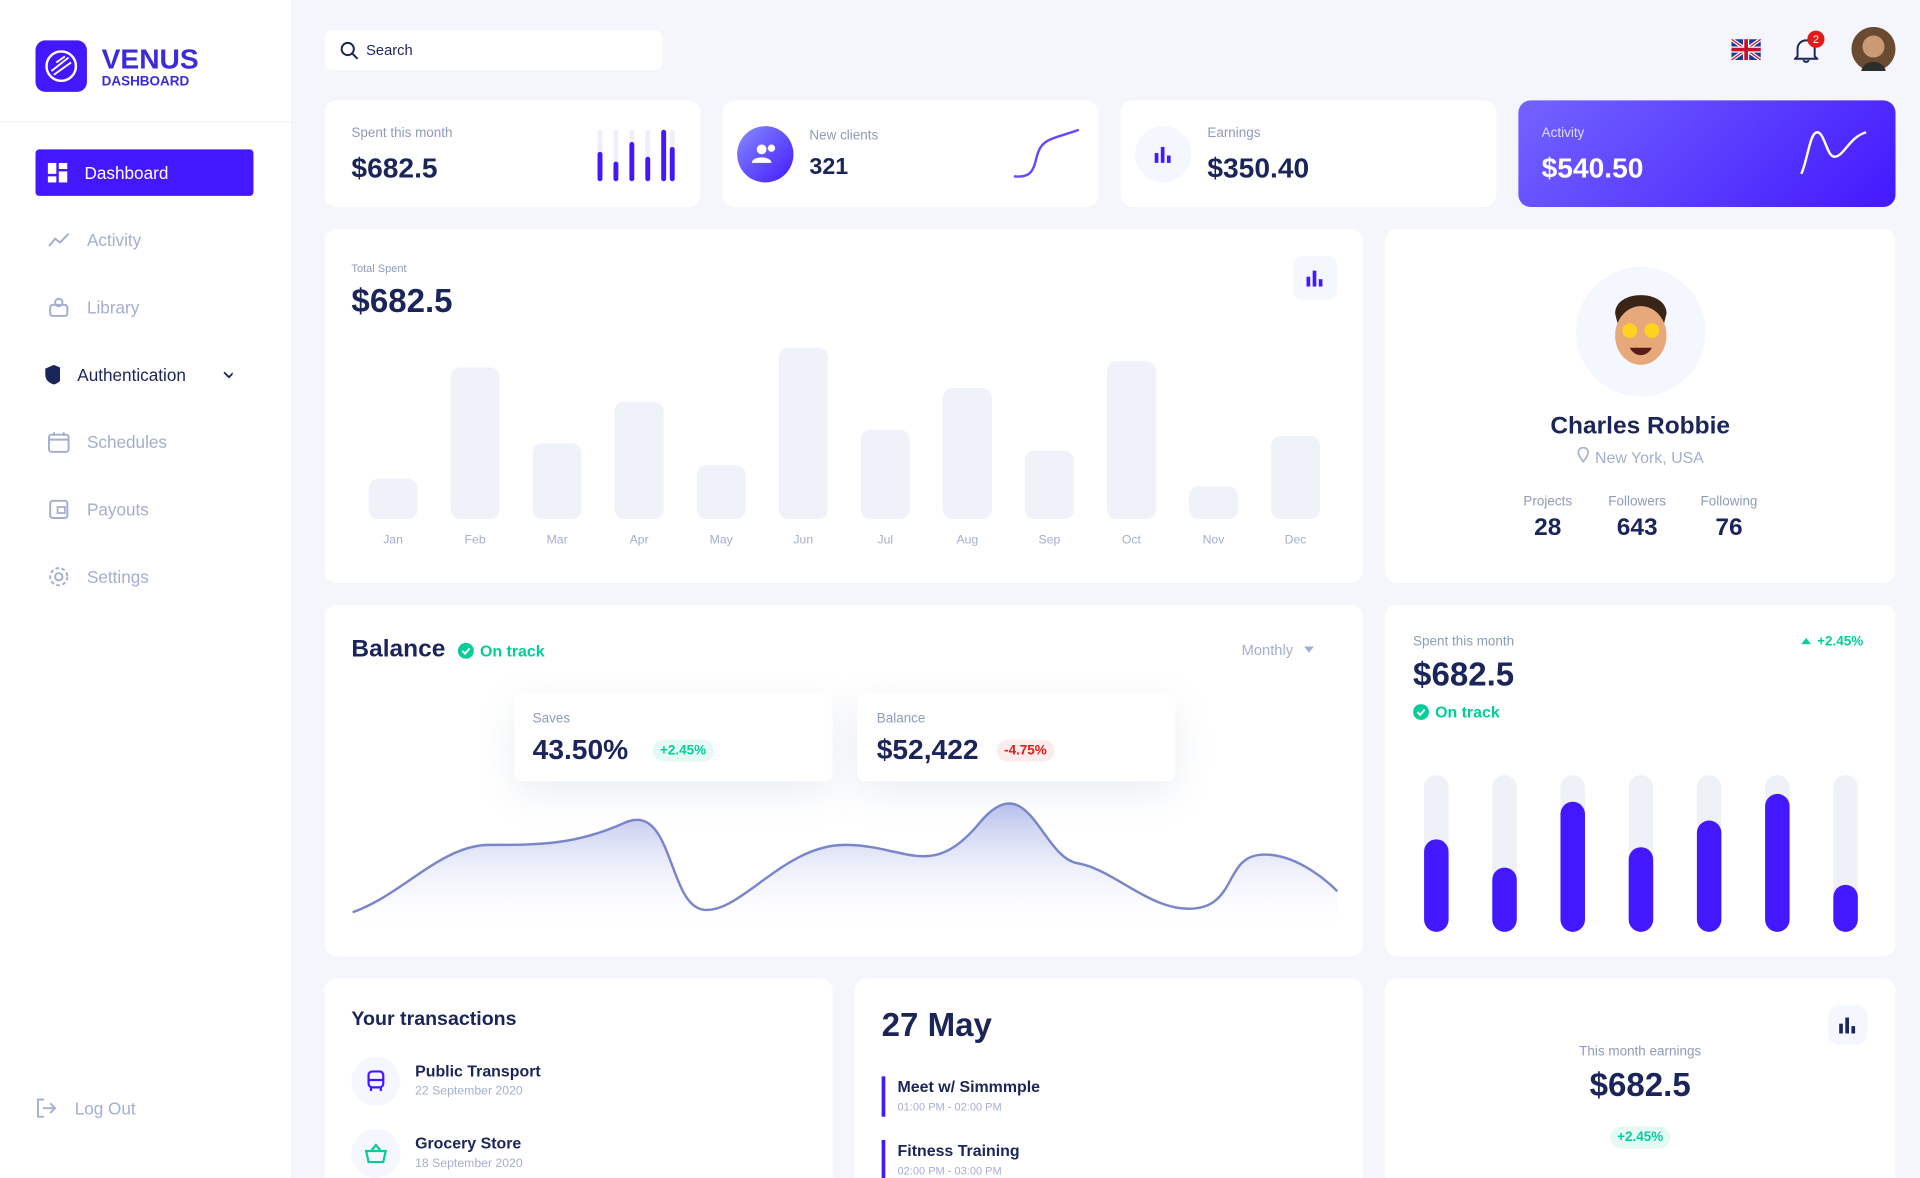 This screenshot has height=1178, width=1920. I want to click on change-pill: +2.45%, so click(1640, 1137).